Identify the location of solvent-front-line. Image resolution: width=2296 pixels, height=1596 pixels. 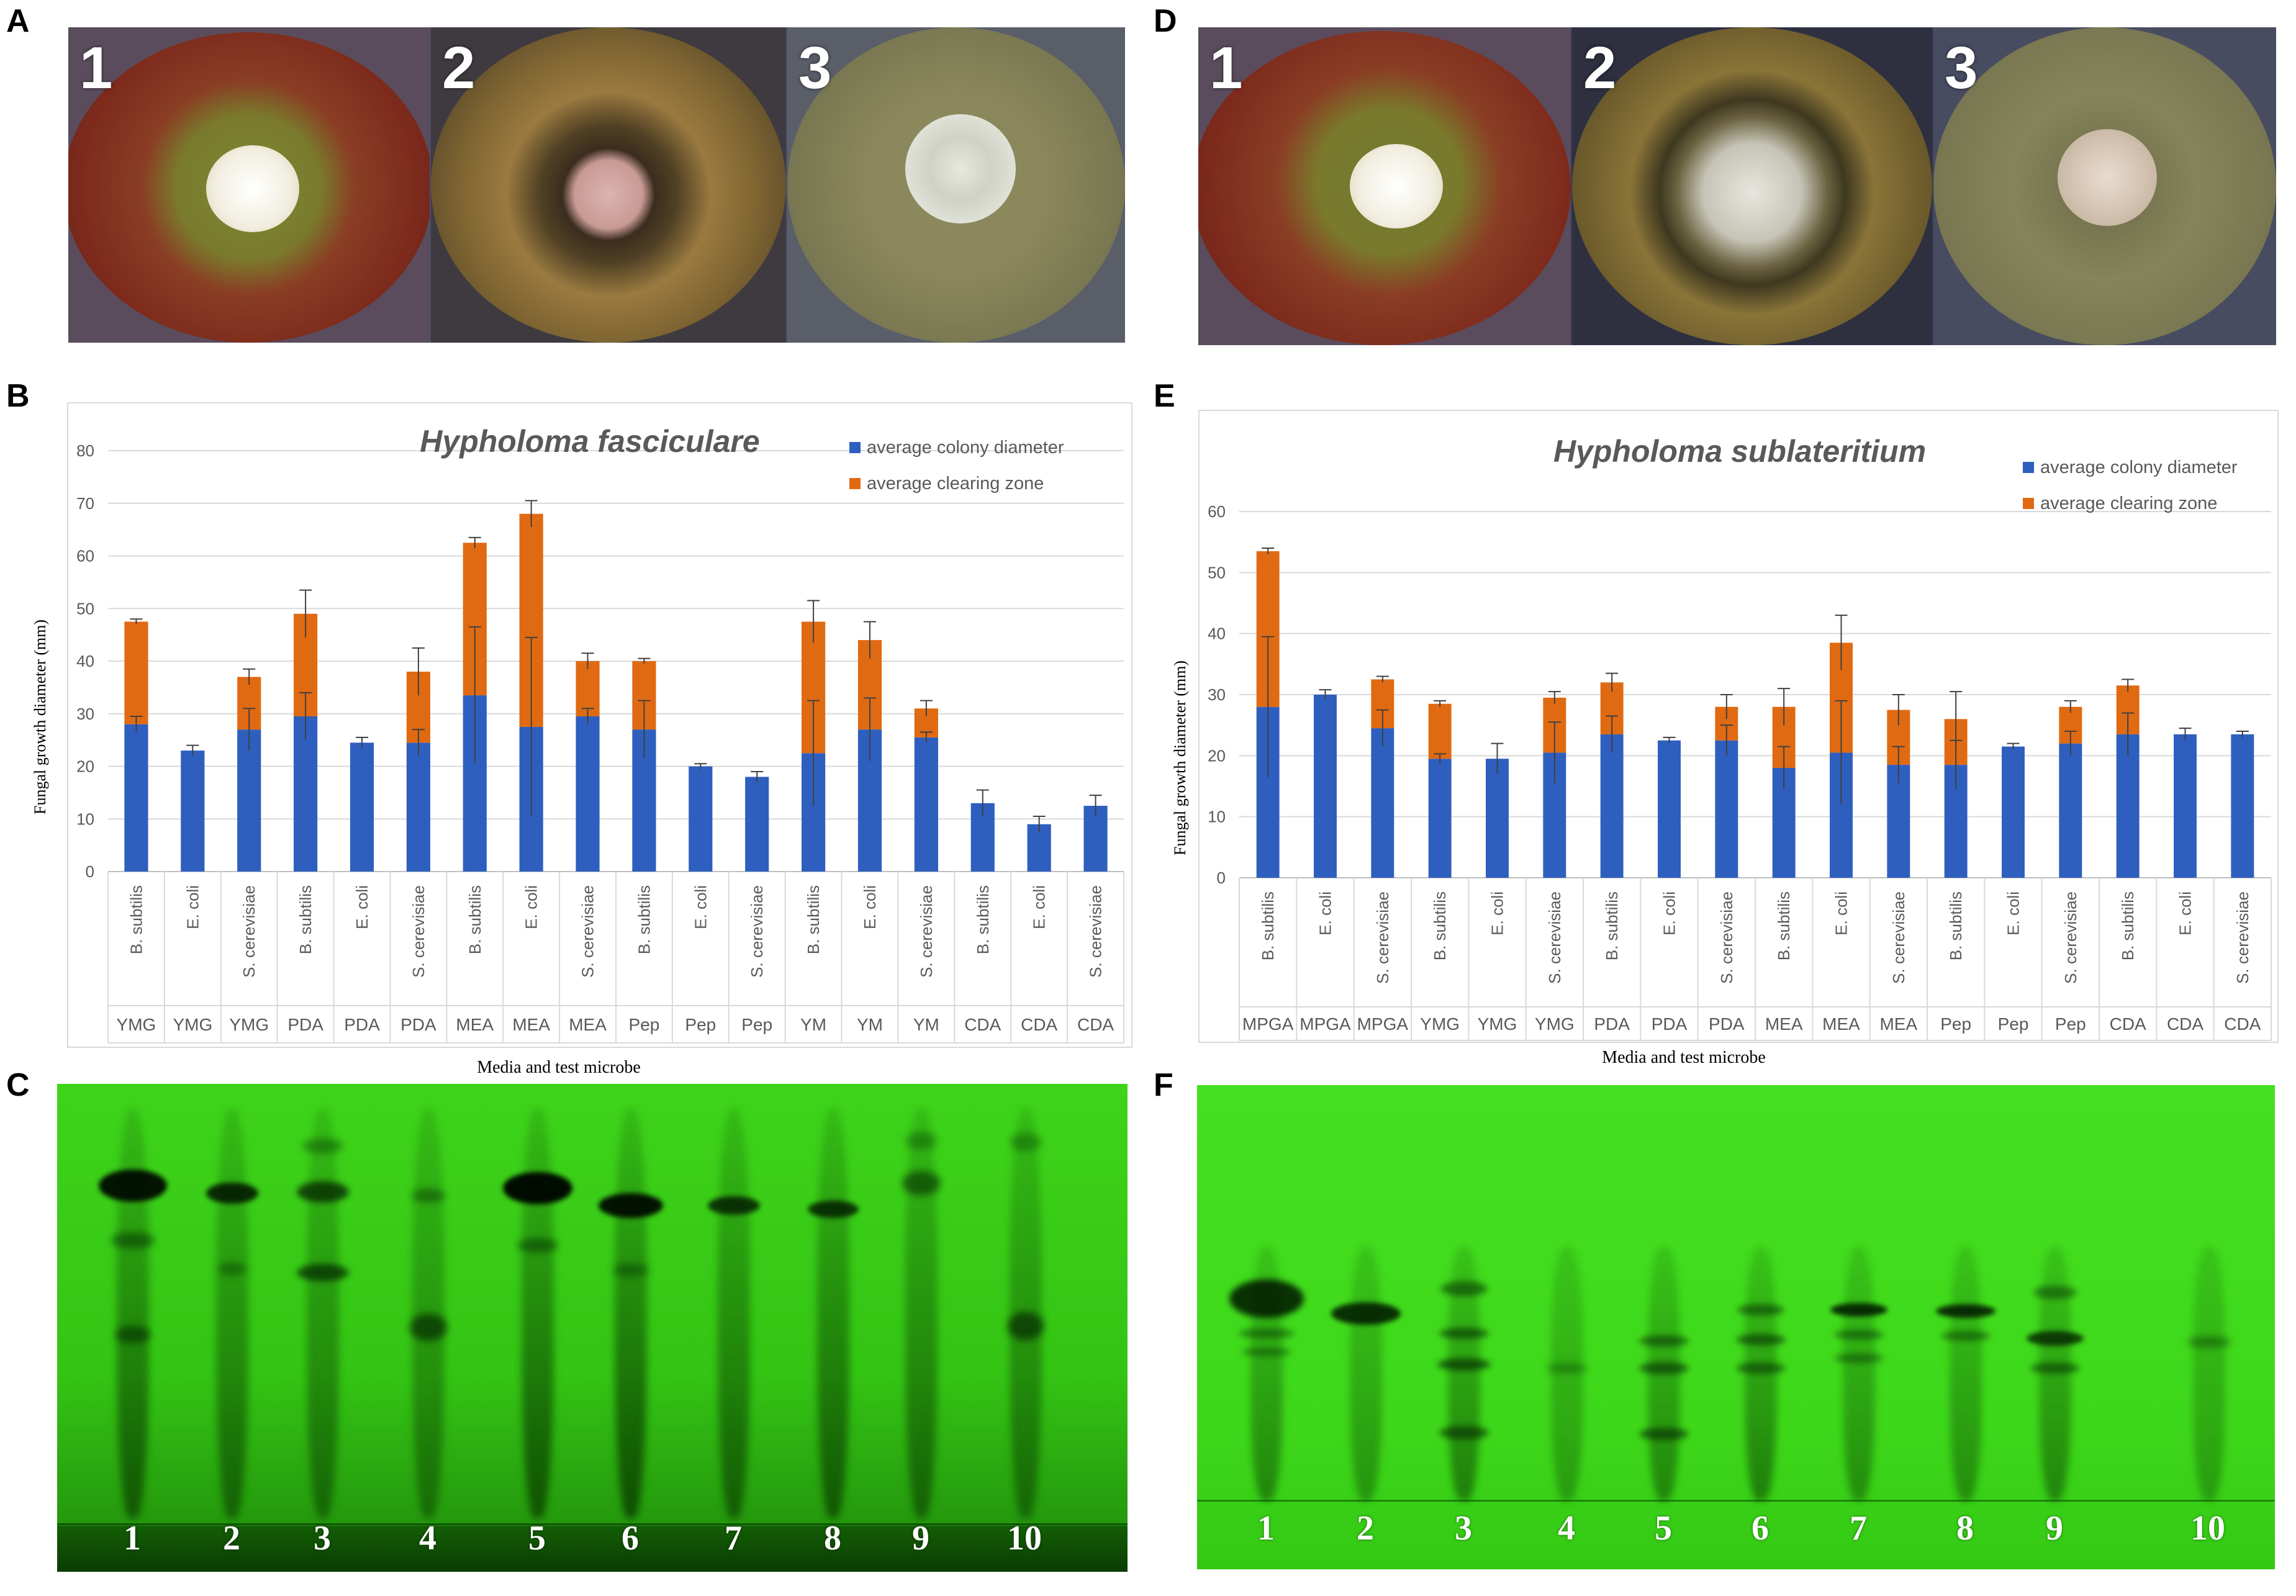
(592, 1524).